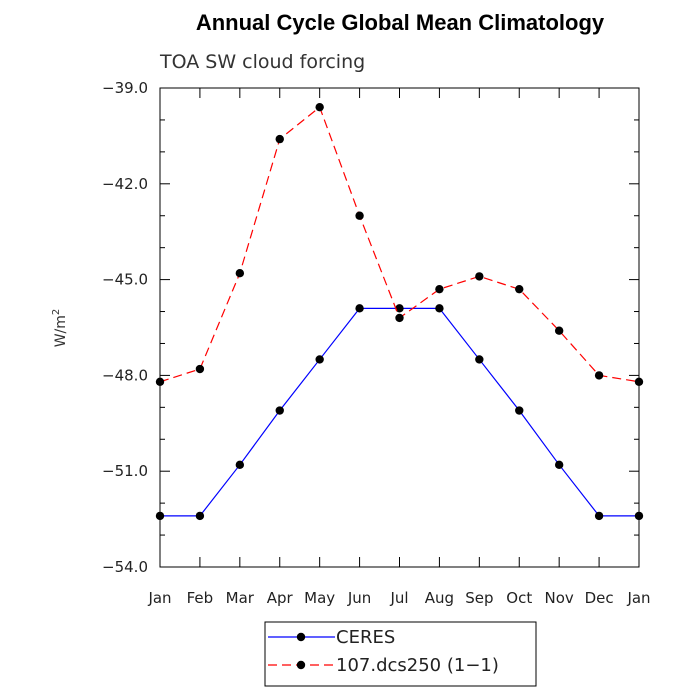  Describe the element at coordinates (240, 598) in the screenshot. I see `x-tick-label: Mar` at that location.